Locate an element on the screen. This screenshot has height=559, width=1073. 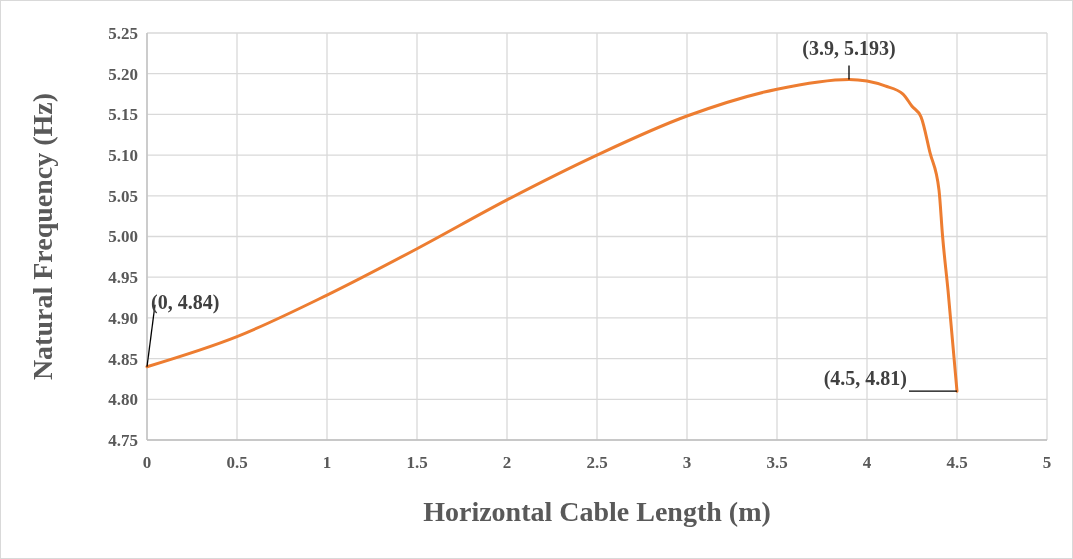
x-tick-label: 5 is located at coordinates (1047, 462).